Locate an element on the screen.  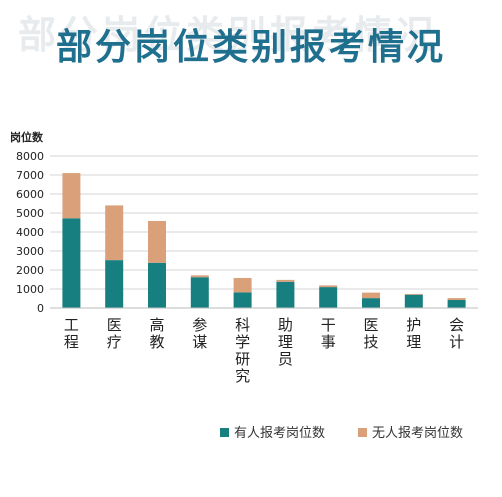
x-category-label: 教 is located at coordinates (156, 342).